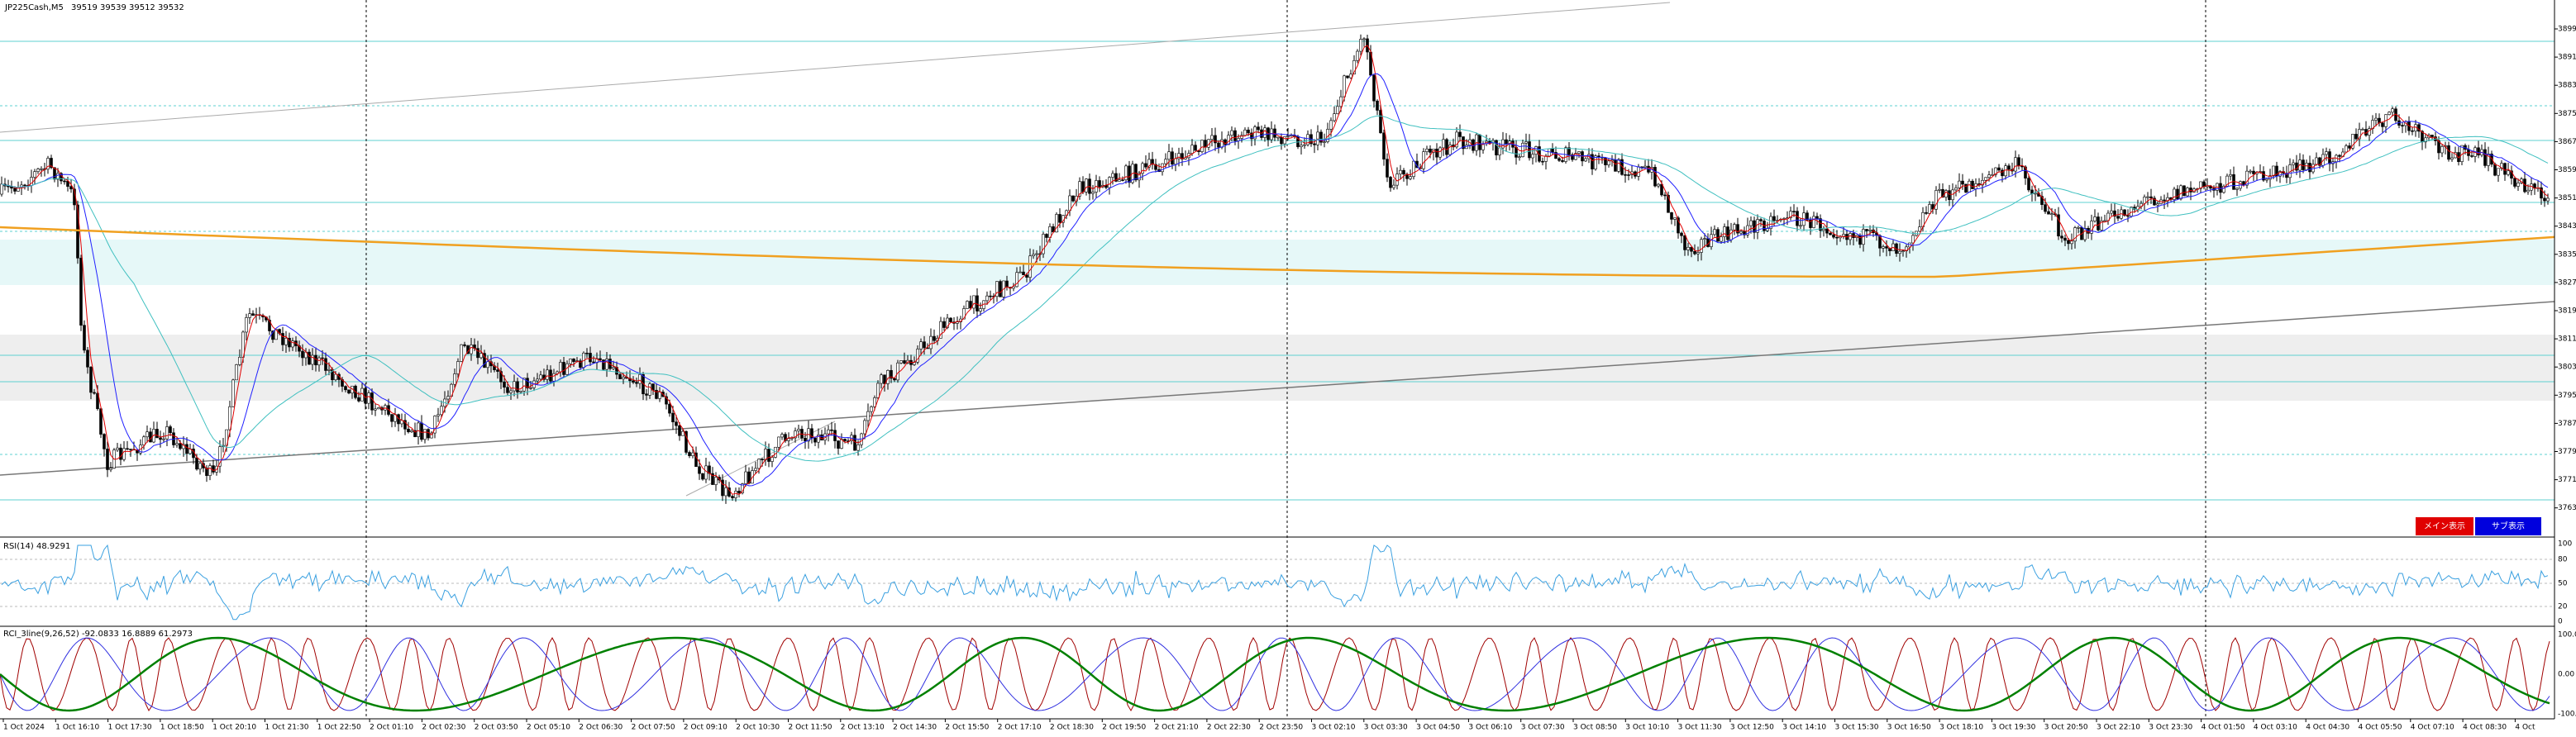 The image size is (2576, 737). Describe the element at coordinates (1647, 728) in the screenshot. I see `time-label: 3 Oct 10:10` at that location.